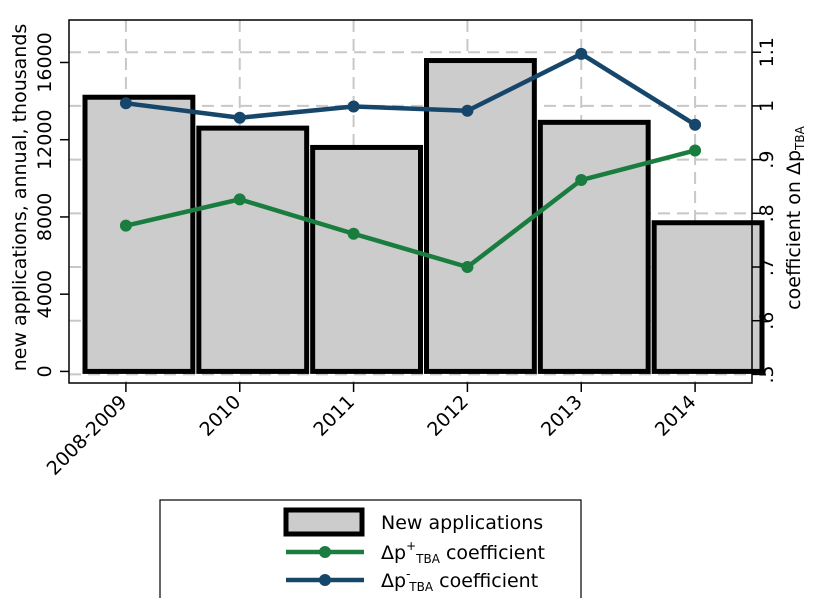 The height and width of the screenshot is (598, 822). Describe the element at coordinates (334, 416) in the screenshot. I see `x-tick-label: 2011` at that location.